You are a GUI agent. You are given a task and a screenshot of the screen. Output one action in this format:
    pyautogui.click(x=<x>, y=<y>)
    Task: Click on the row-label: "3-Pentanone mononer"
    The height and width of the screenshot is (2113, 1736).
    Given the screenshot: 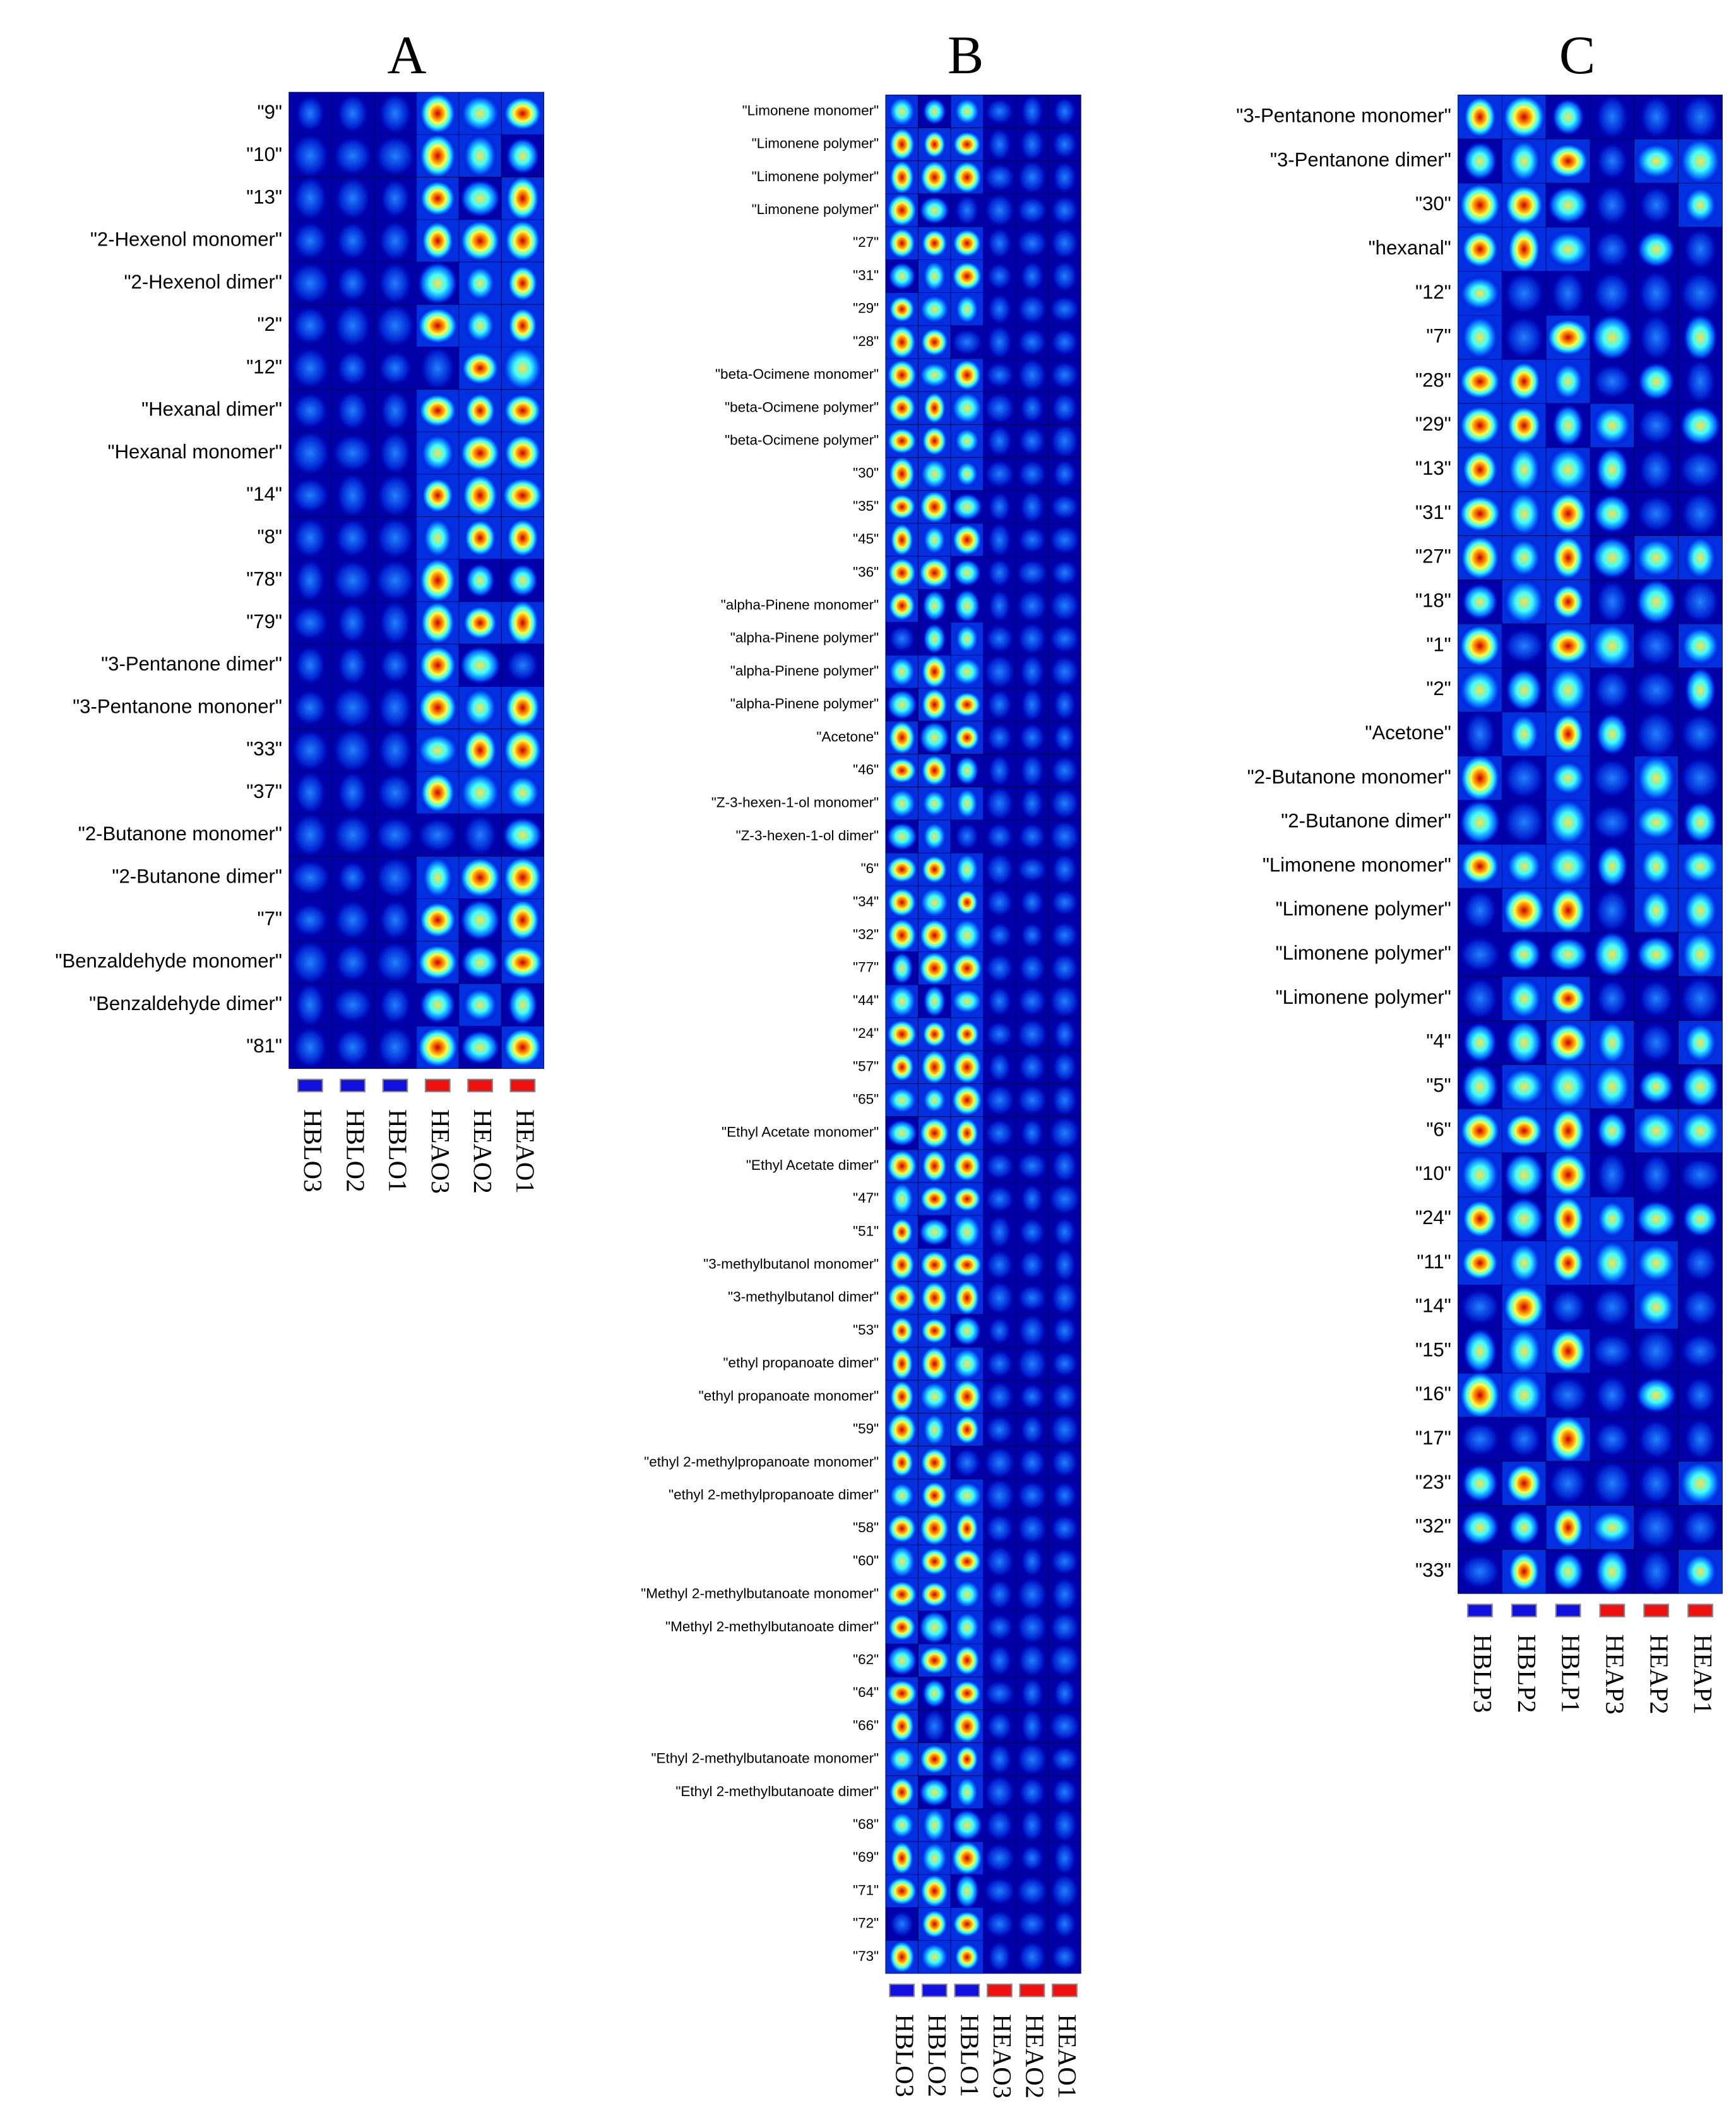 What is the action you would take?
    pyautogui.click(x=177, y=706)
    